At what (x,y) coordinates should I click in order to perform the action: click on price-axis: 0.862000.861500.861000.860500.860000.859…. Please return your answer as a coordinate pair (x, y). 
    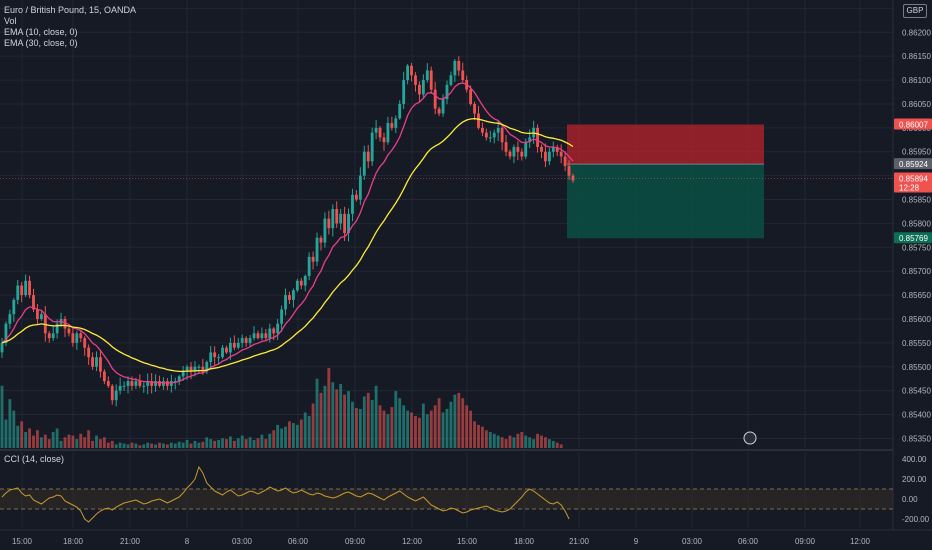
    Looking at the image, I should click on (913, 235).